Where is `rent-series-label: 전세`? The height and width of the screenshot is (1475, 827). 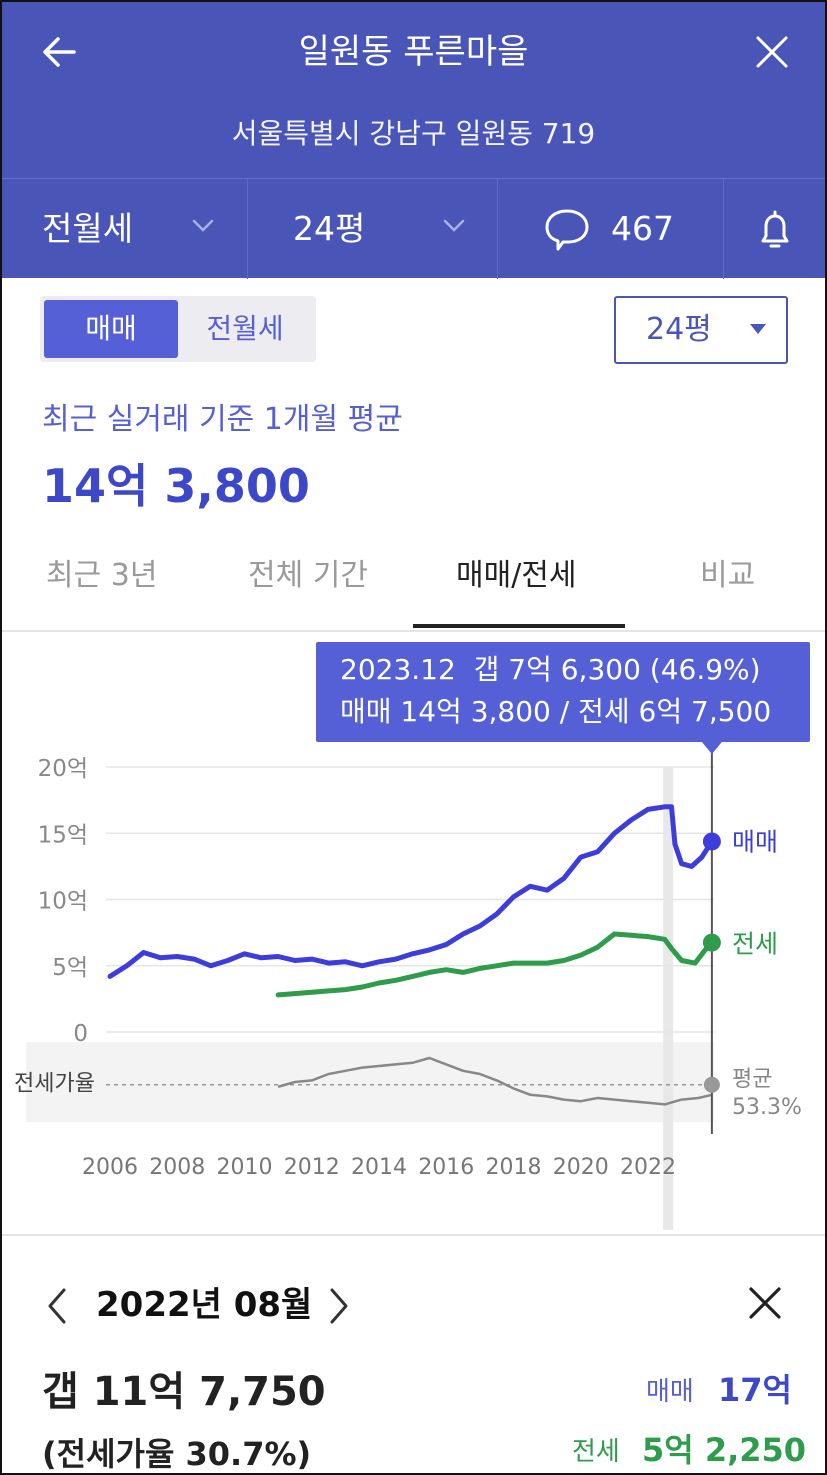
rent-series-label: 전세 is located at coordinates (755, 944).